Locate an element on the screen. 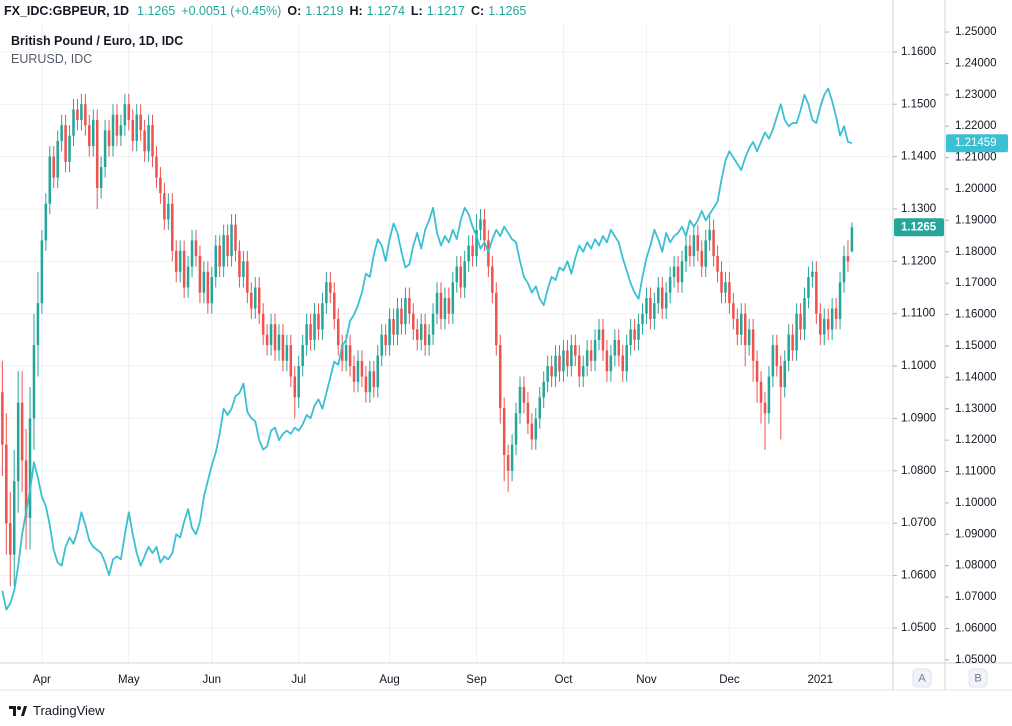  axis-button-label: B is located at coordinates (977, 678).